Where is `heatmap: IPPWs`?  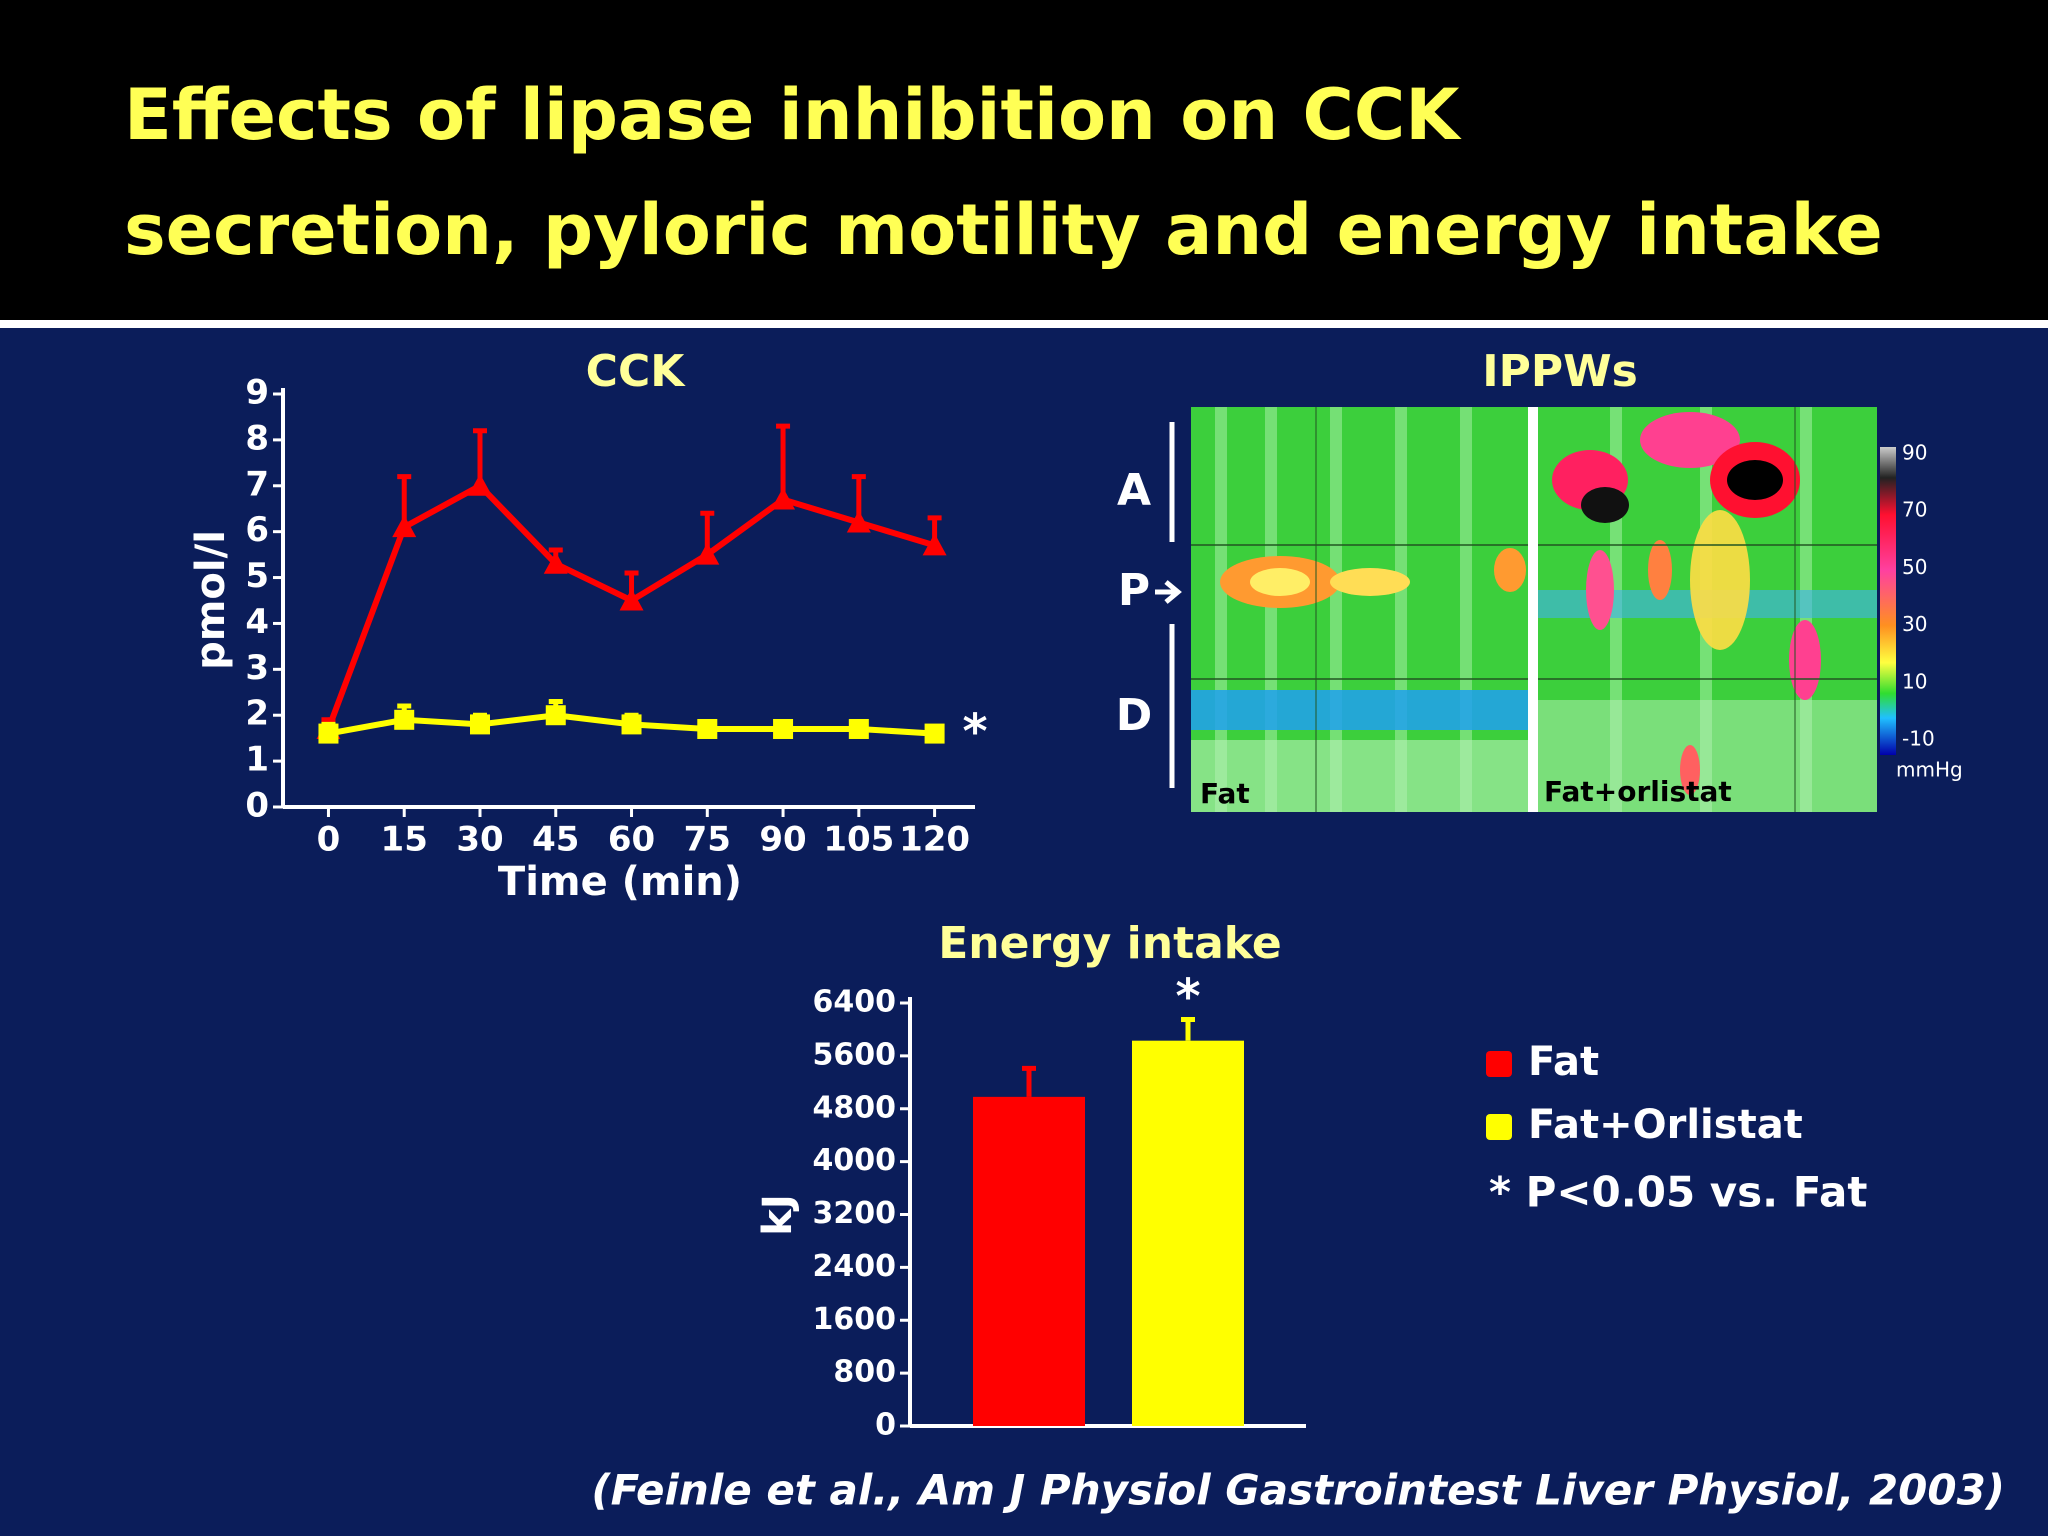
heatmap: IPPWs is located at coordinates (1539, 579).